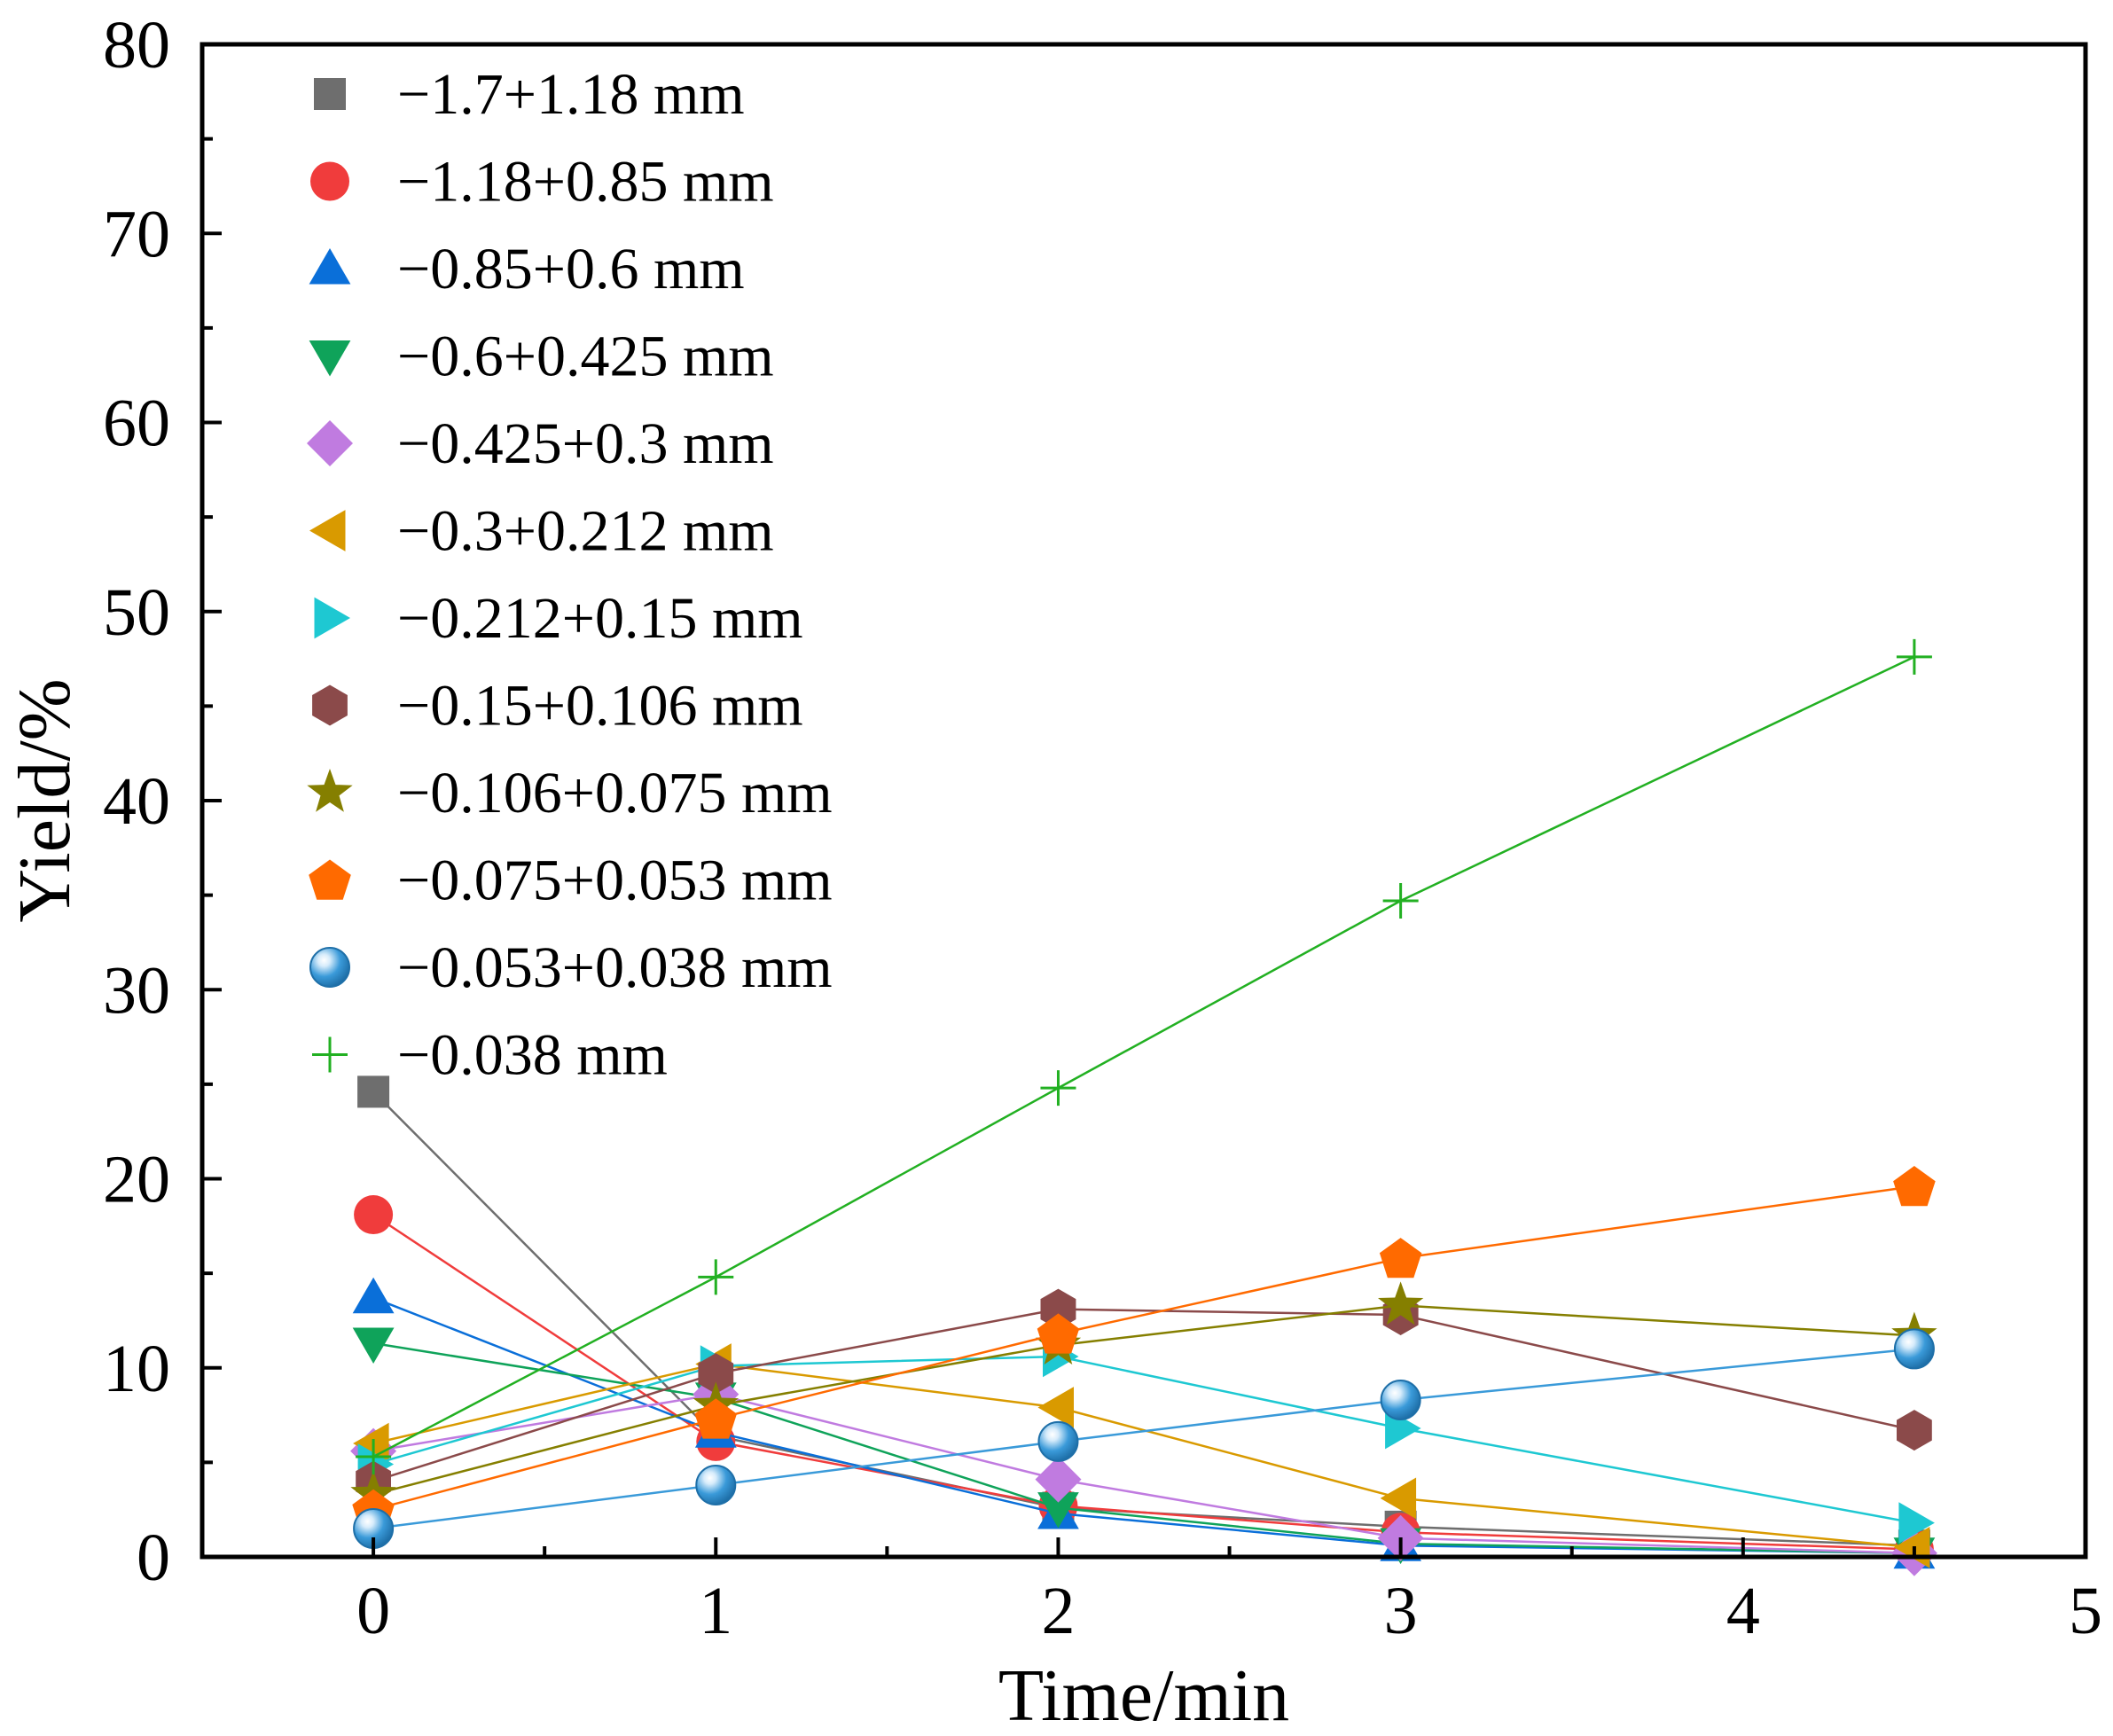 This screenshot has width=2113, height=1736. Describe the element at coordinates (585, 443) in the screenshot. I see `legend-label: −0.425+0.3 mm` at that location.